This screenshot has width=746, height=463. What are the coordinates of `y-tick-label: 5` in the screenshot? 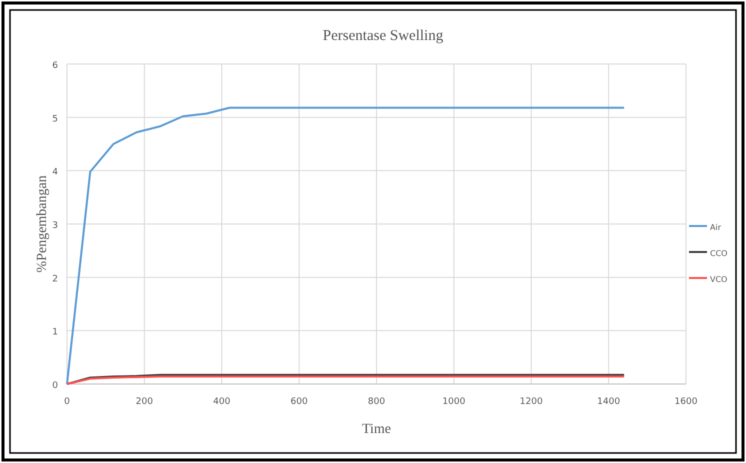 It's located at (55, 119).